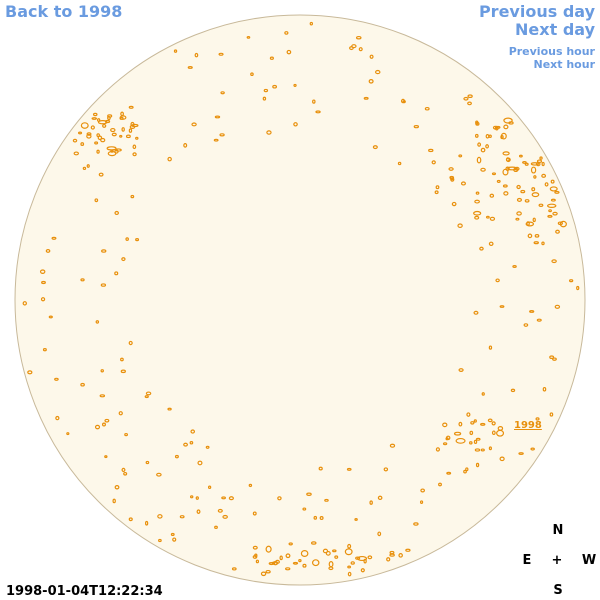 The image size is (600, 600). What do you see at coordinates (84, 591) in the screenshot?
I see `timestamp: 1998-01-04T12:22:34` at bounding box center [84, 591].